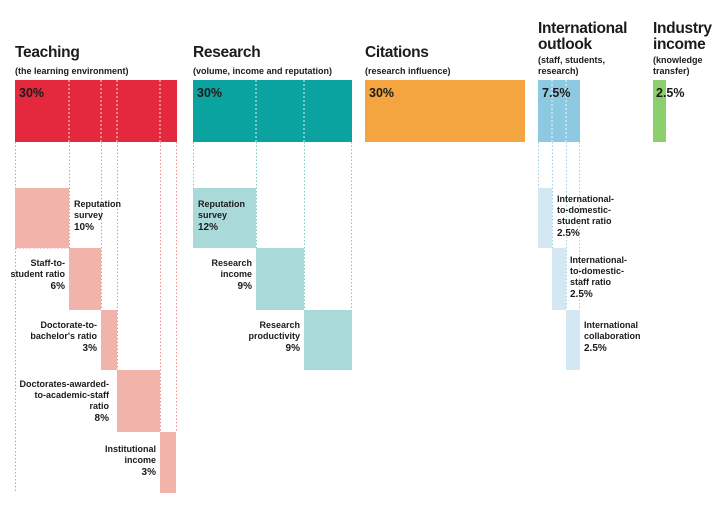  What do you see at coordinates (671, 71) in the screenshot?
I see `industry-subtitle-line2: transfer)` at bounding box center [671, 71].